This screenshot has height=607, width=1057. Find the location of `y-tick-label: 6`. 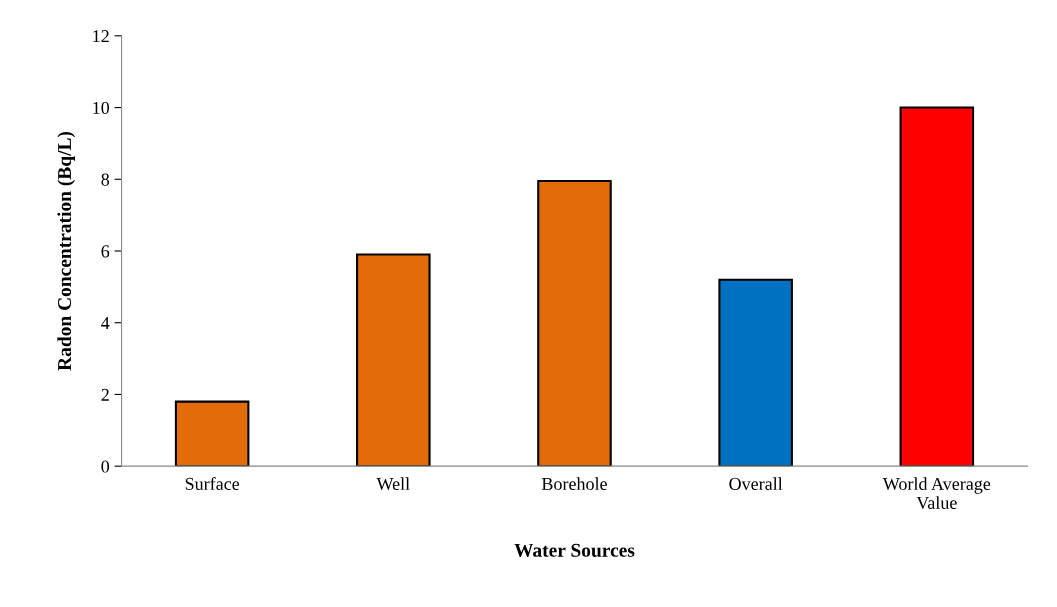

y-tick-label: 6 is located at coordinates (105, 251).